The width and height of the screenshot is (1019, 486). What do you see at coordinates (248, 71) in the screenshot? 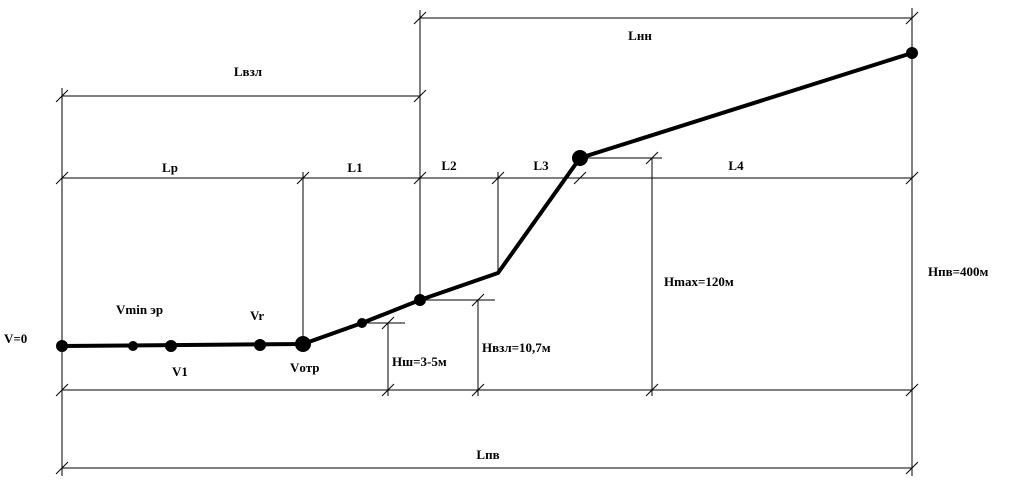
I see `label: Lвзл` at bounding box center [248, 71].